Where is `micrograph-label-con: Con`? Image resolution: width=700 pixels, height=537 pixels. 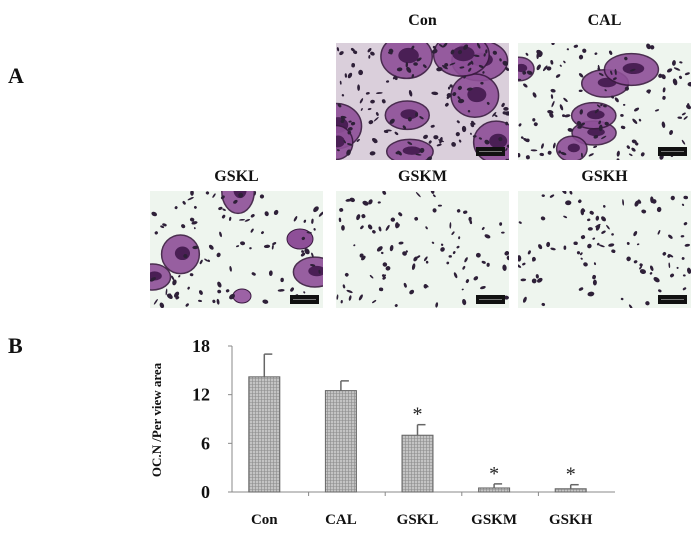
micrograph-label-con: Con is located at coordinates (422, 20).